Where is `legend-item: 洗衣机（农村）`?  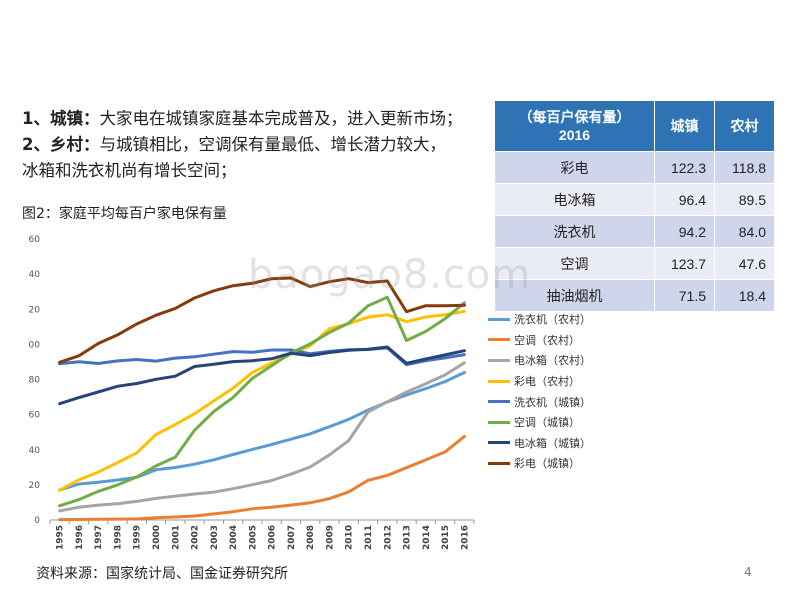 legend-item: 洗衣机（农村） is located at coordinates (539, 319).